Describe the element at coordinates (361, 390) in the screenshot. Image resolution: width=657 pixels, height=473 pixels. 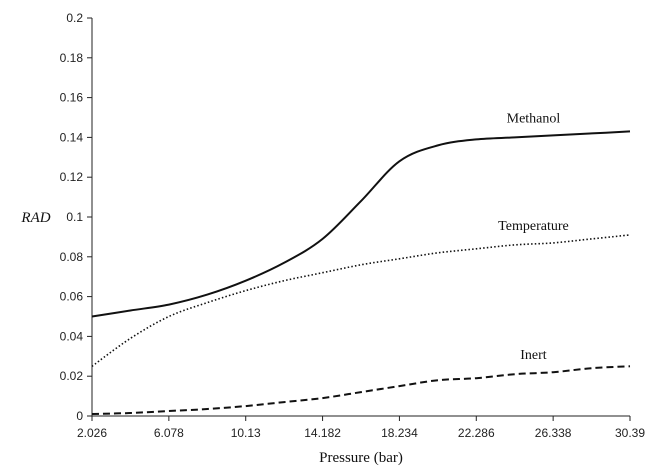
I see `series-line-inert` at that location.